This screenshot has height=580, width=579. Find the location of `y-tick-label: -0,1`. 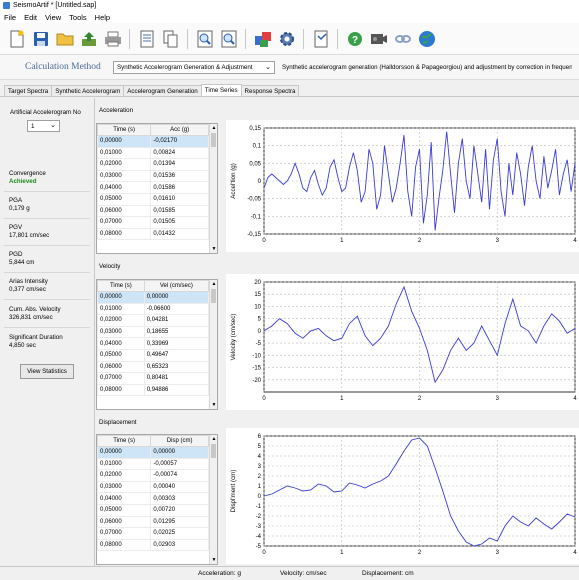

y-tick-label: -0,1 is located at coordinates (256, 217).